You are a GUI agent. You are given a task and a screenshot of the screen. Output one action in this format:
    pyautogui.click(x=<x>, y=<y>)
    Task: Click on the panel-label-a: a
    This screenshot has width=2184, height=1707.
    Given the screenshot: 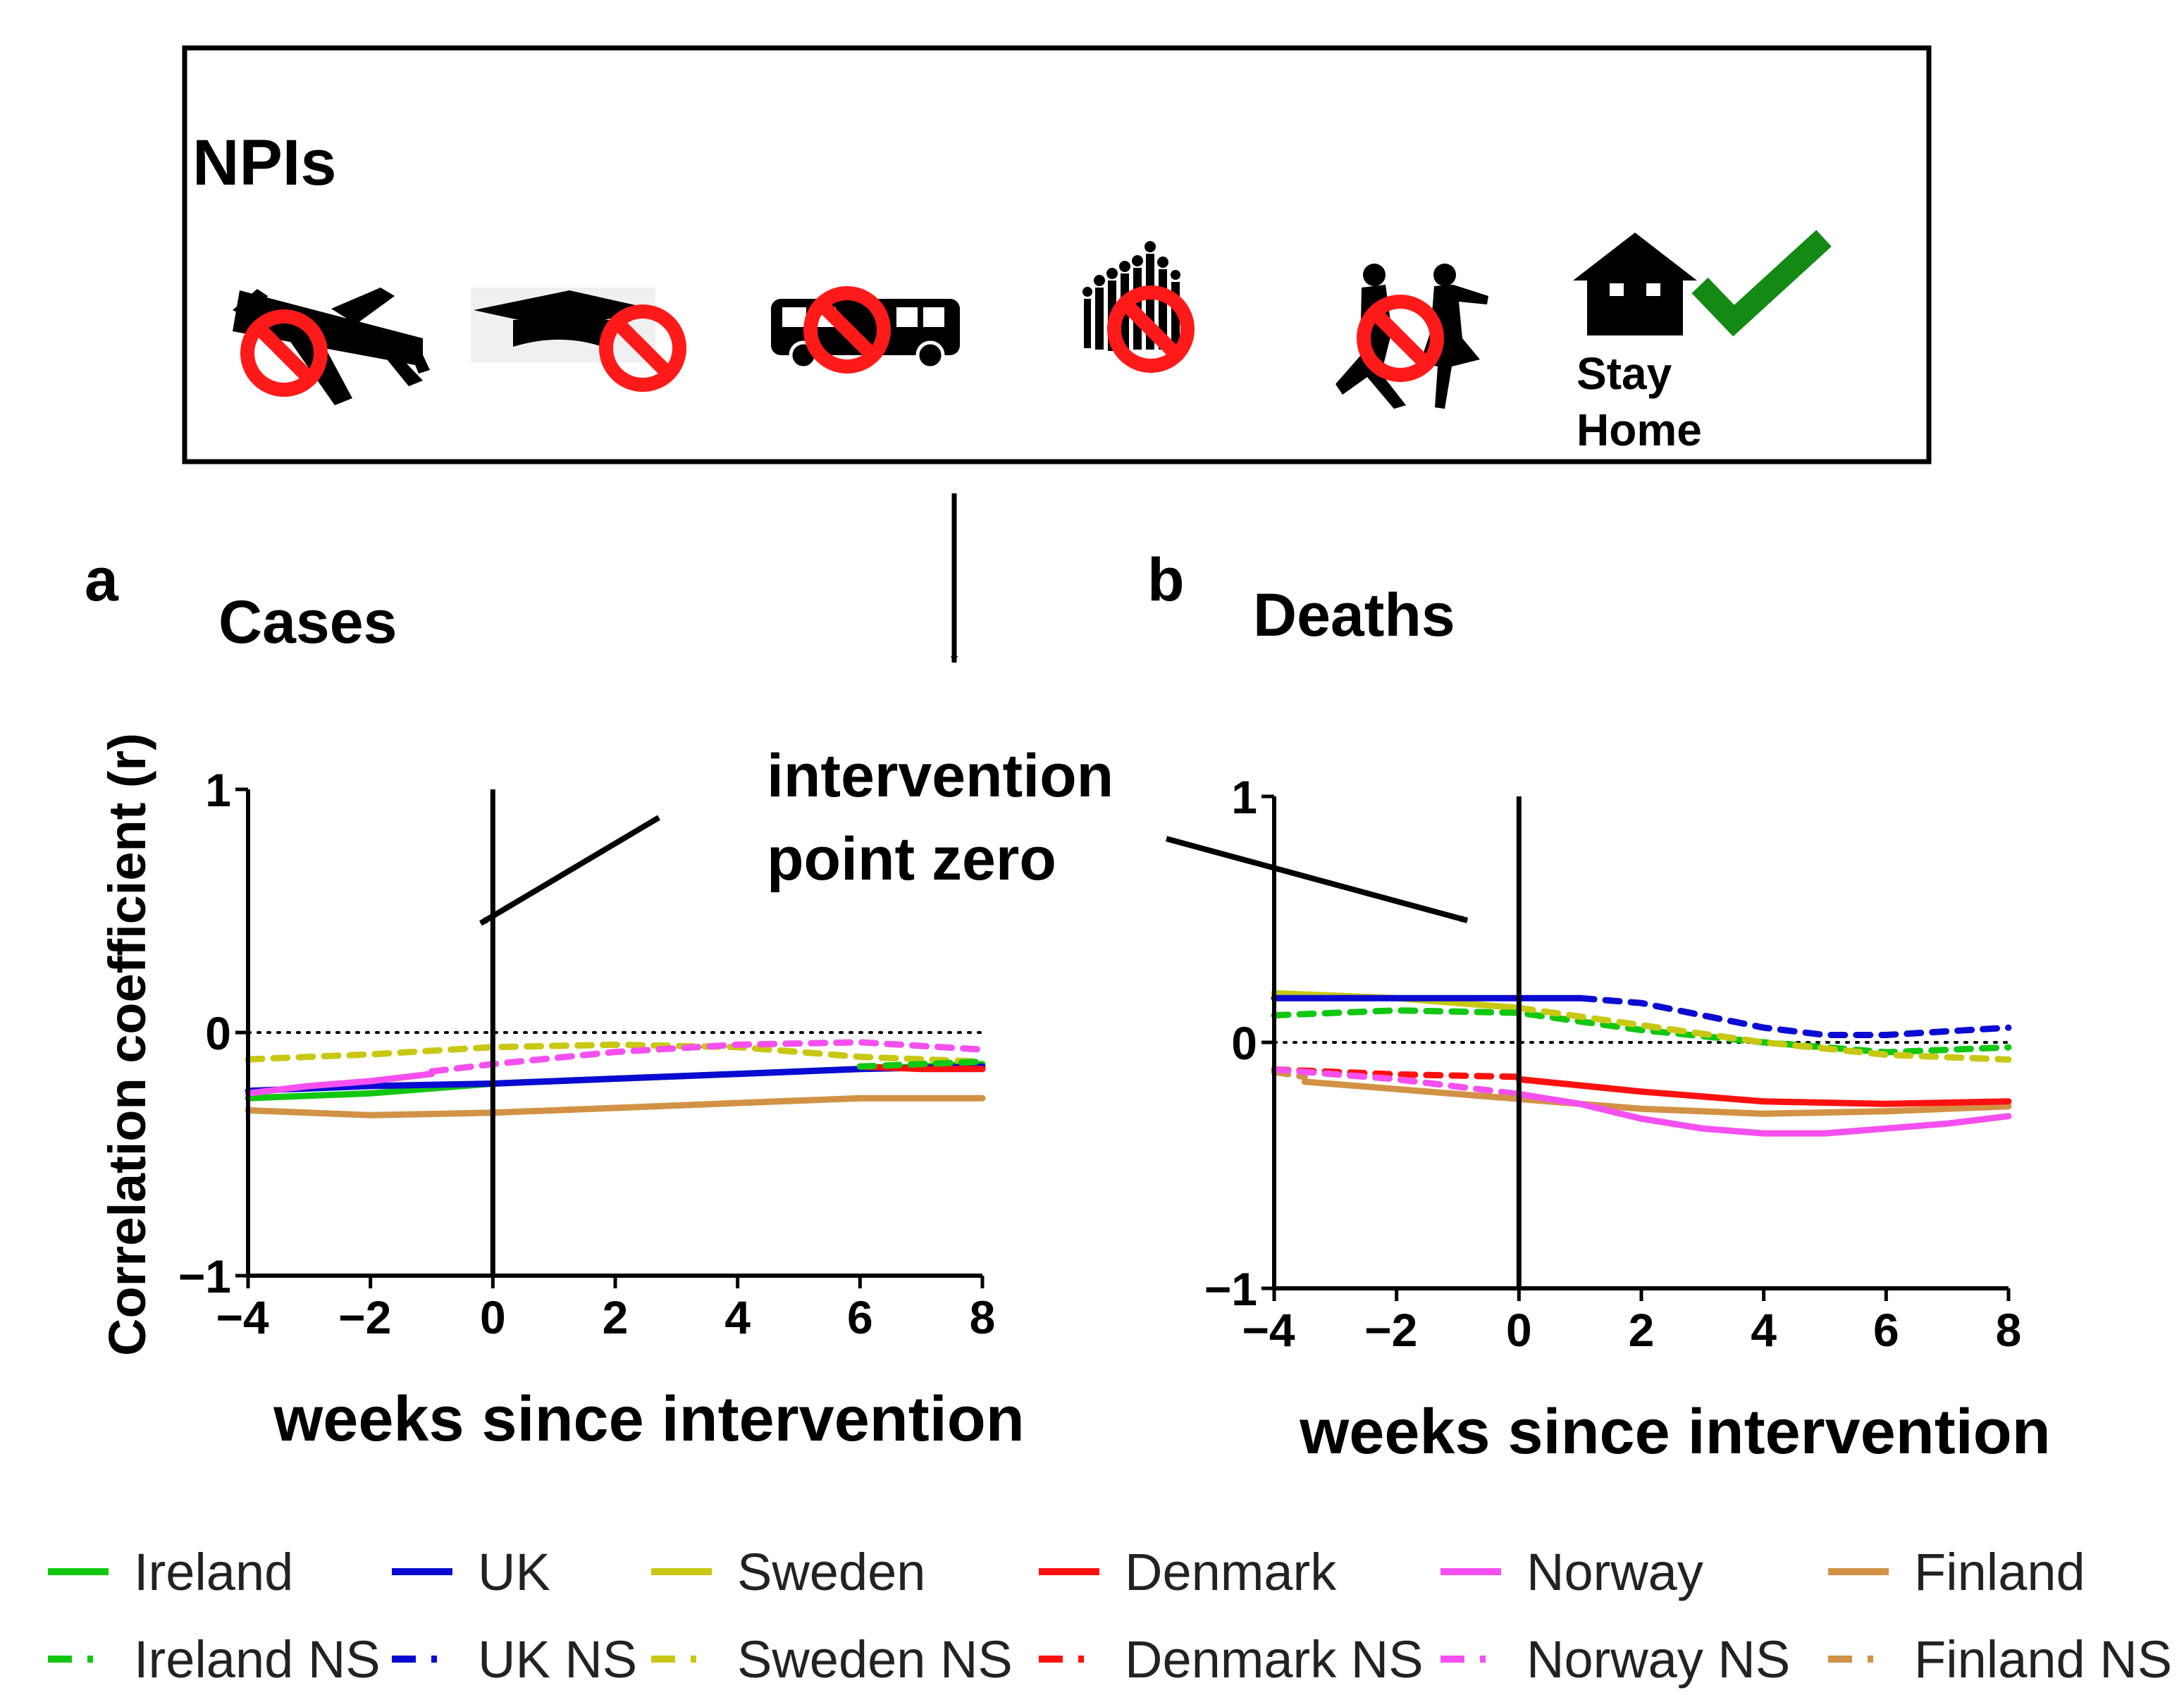 What is the action you would take?
    pyautogui.click(x=102, y=580)
    